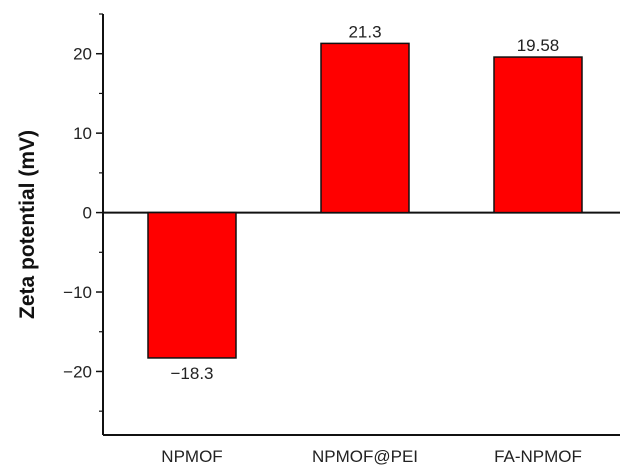  Describe the element at coordinates (191, 456) in the screenshot. I see `category-label: NPMOF` at that location.